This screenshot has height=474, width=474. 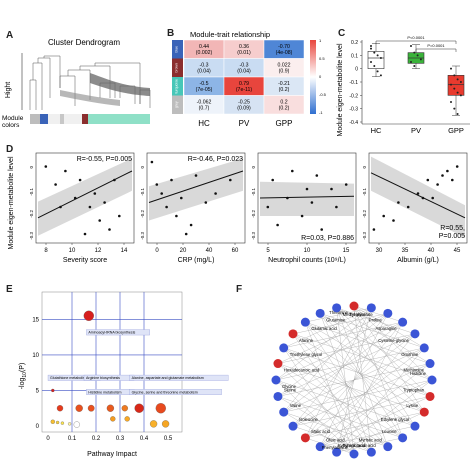 What do you see at coordinates (209, 251) in the screenshot?
I see `x-tick-label: 40` at bounding box center [209, 251].